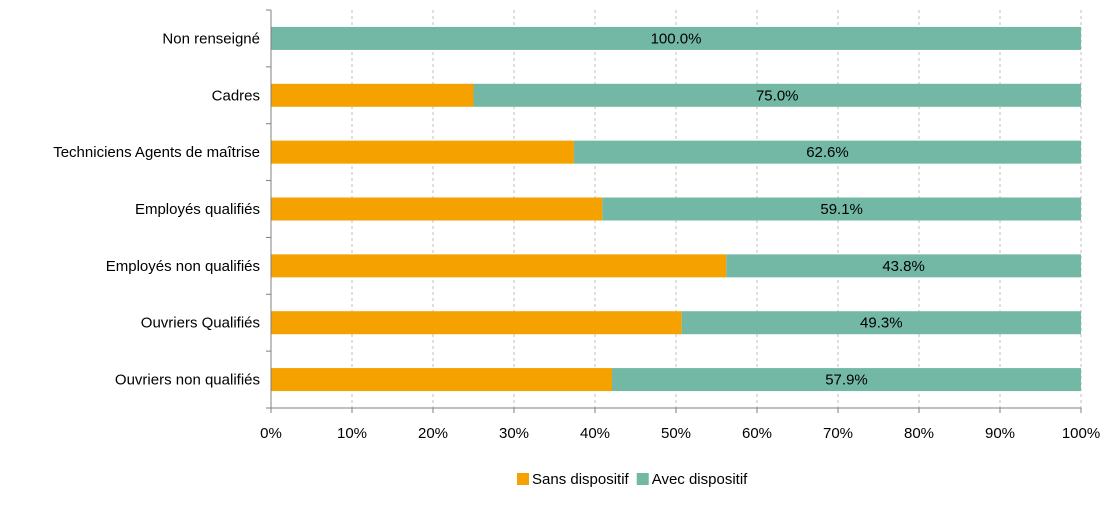  Describe the element at coordinates (757, 433) in the screenshot. I see `x-tick-label: 60%` at that location.